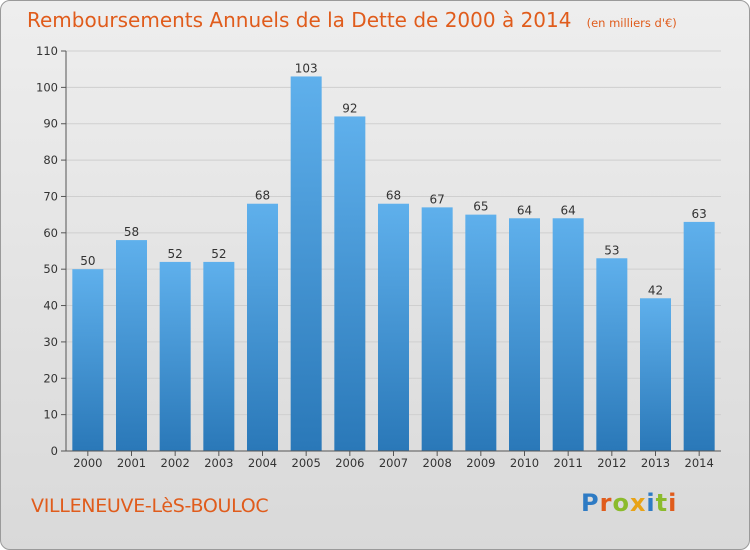 This screenshot has width=750, height=550. What do you see at coordinates (524, 463) in the screenshot?
I see `x-tick-label: 2010` at bounding box center [524, 463].